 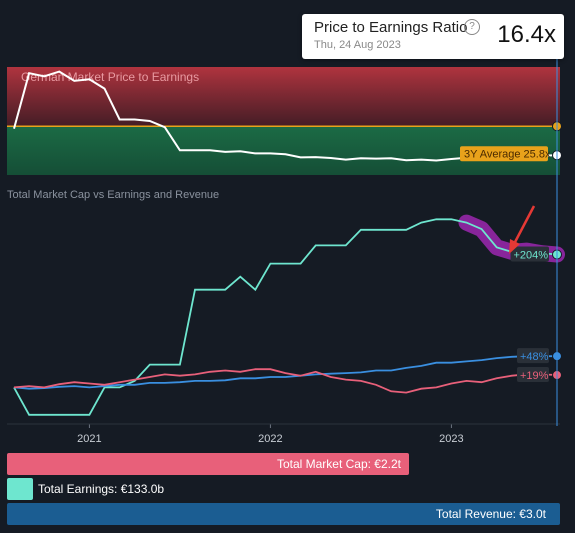 What do you see at coordinates (283, 514) in the screenshot?
I see `legend-revenue-bar: Total Revenue: €3.0t` at bounding box center [283, 514].